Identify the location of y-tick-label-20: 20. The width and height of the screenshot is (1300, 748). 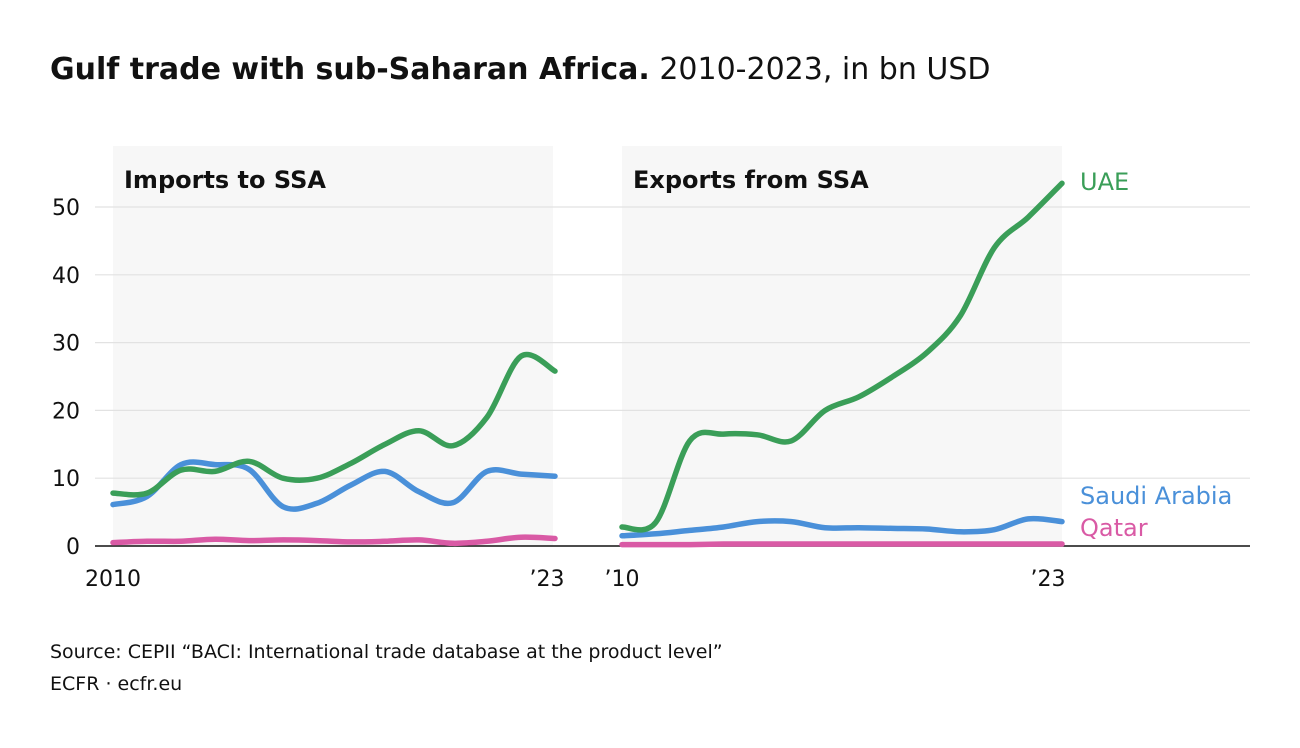
(66, 411).